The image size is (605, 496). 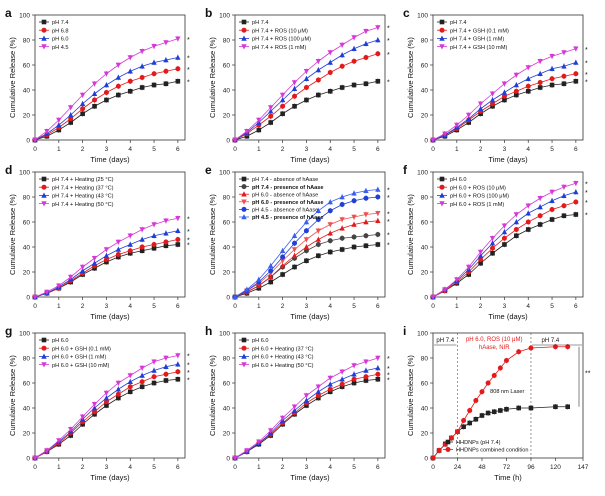 What do you see at coordinates (583, 467) in the screenshot?
I see `x-tick-label: 147` at bounding box center [583, 467].